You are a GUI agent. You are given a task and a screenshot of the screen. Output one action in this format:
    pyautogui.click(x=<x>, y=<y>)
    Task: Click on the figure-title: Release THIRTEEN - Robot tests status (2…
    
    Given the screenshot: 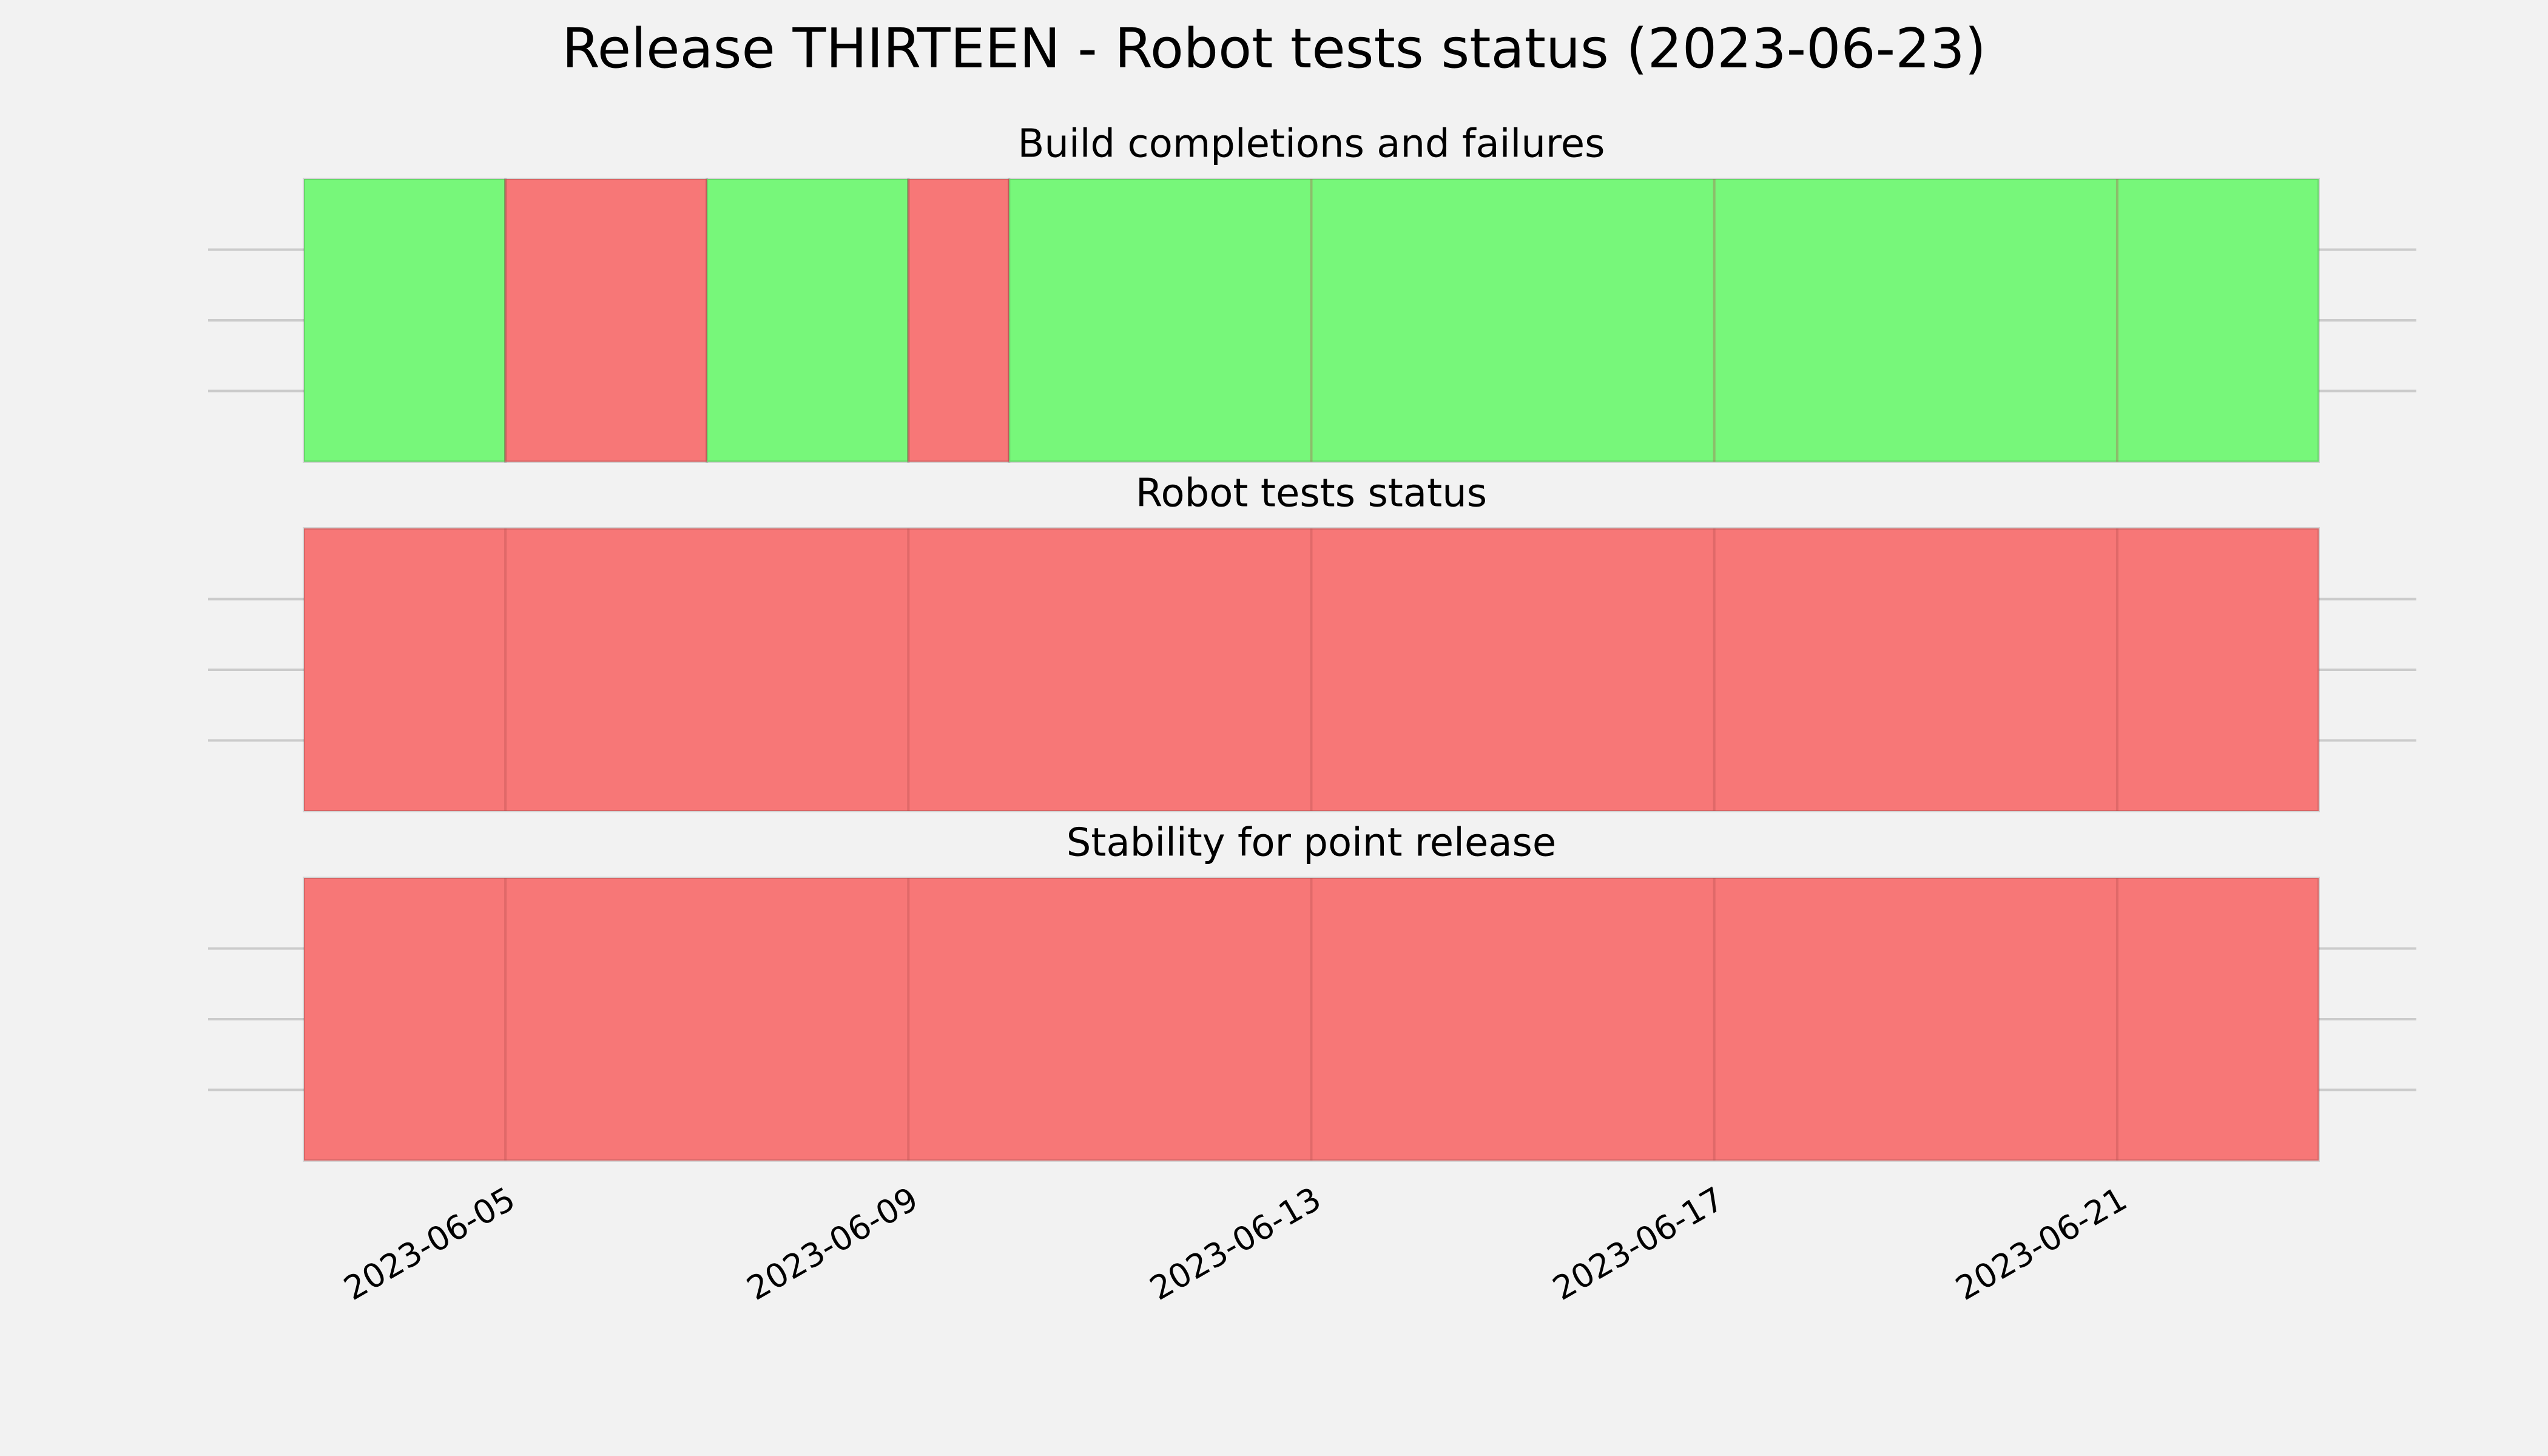 What is the action you would take?
    pyautogui.click(x=1274, y=49)
    